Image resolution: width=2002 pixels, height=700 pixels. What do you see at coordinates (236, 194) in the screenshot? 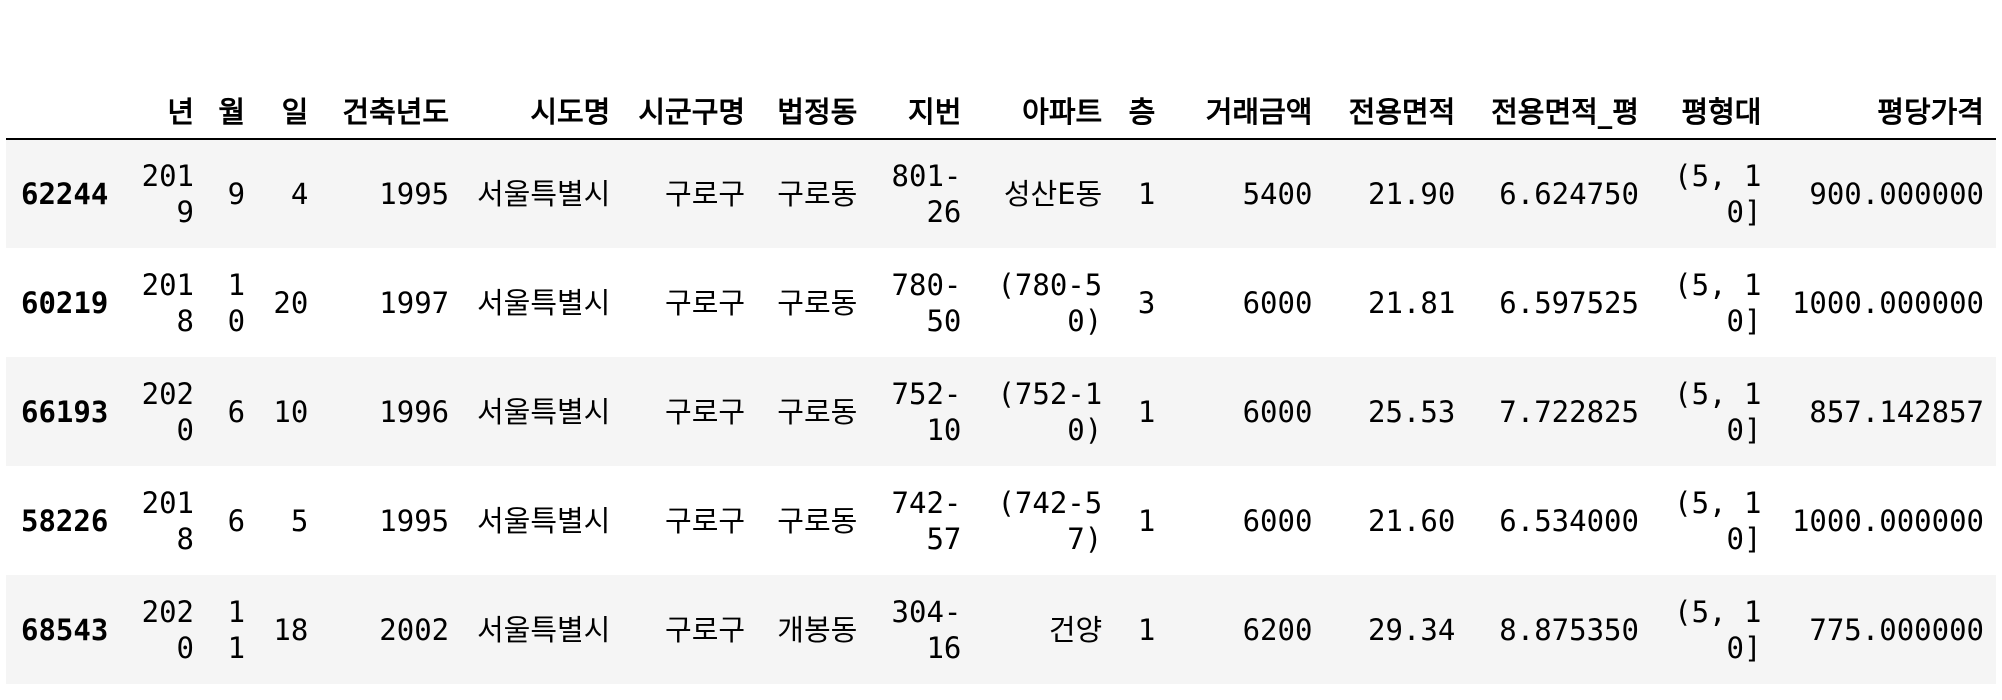
I see `table-cell: 9` at bounding box center [236, 194].